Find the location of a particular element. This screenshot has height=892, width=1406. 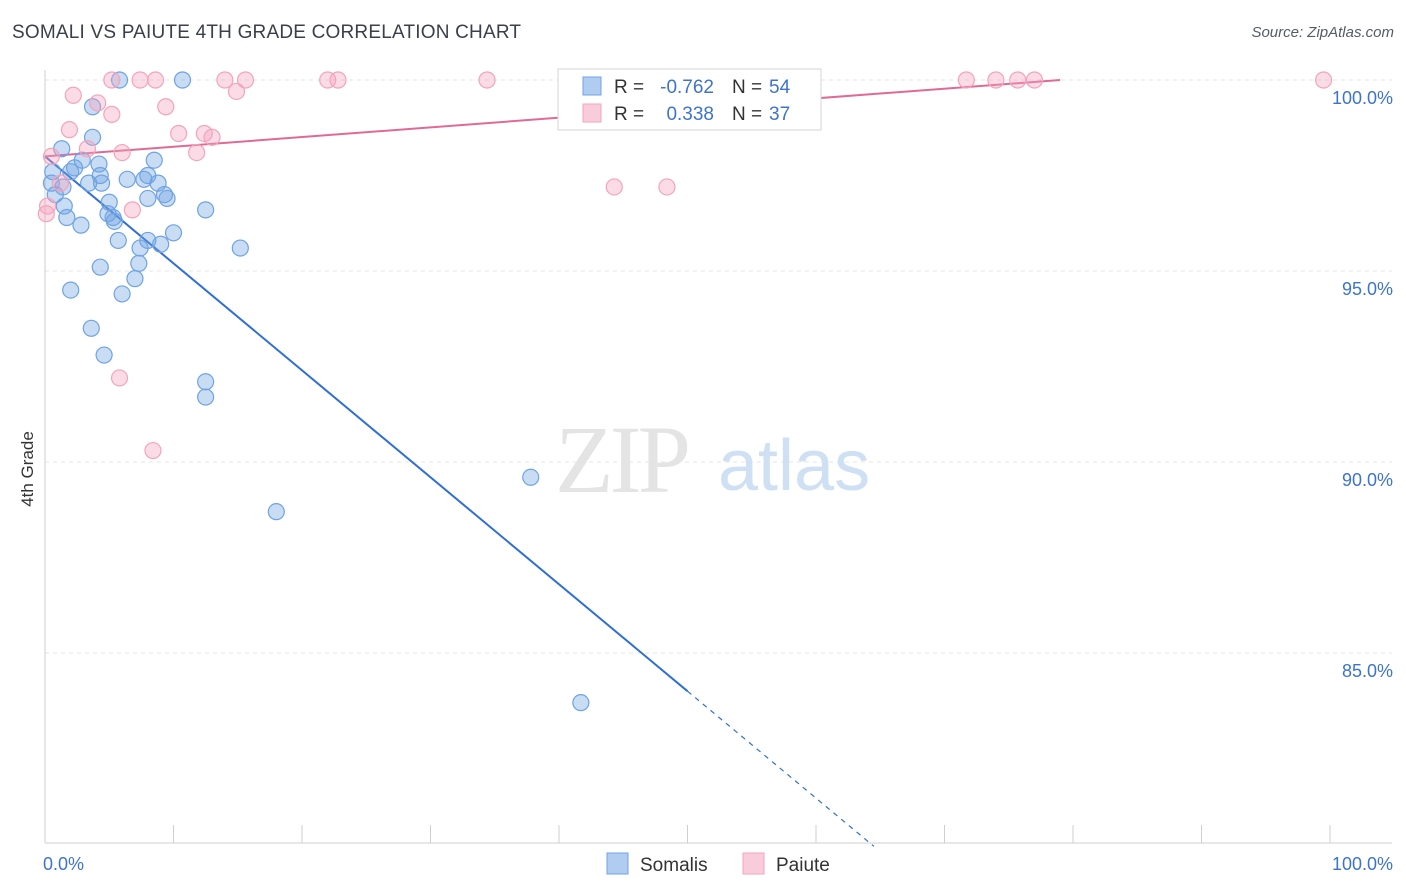

series-legend: Somalis Paiute is located at coordinates (718, 864).